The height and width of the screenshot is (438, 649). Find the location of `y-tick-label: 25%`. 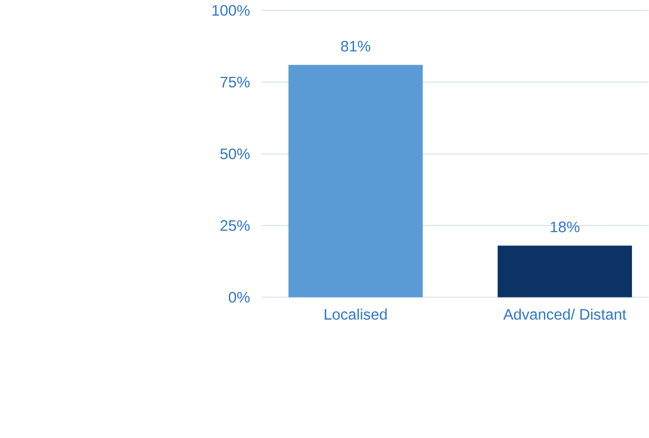

y-tick-label: 25% is located at coordinates (235, 226).